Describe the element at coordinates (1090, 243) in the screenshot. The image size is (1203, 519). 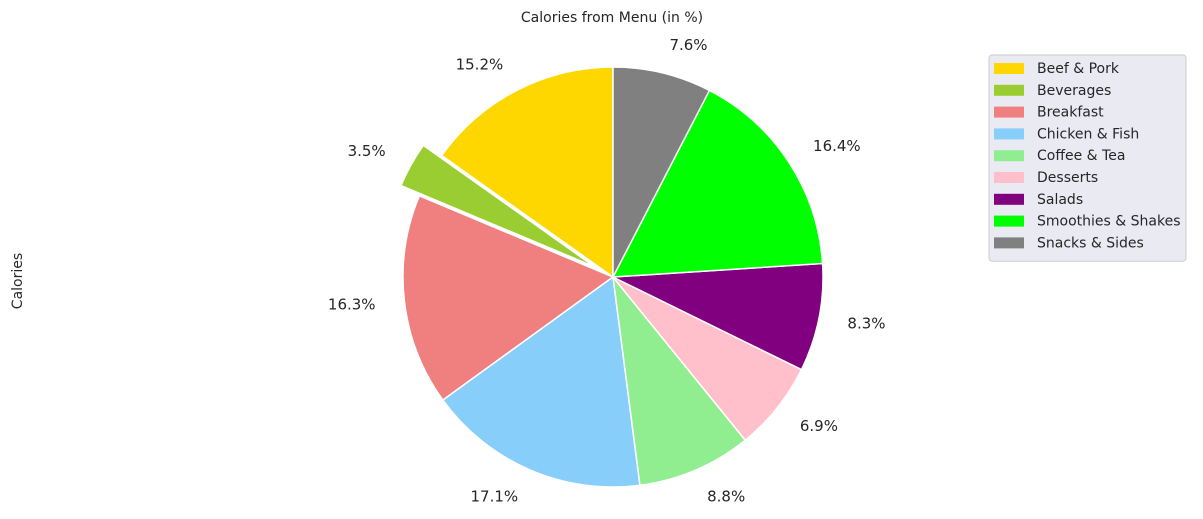
I see `legend-label-snacks-and-sides: Snacks & Sides` at that location.